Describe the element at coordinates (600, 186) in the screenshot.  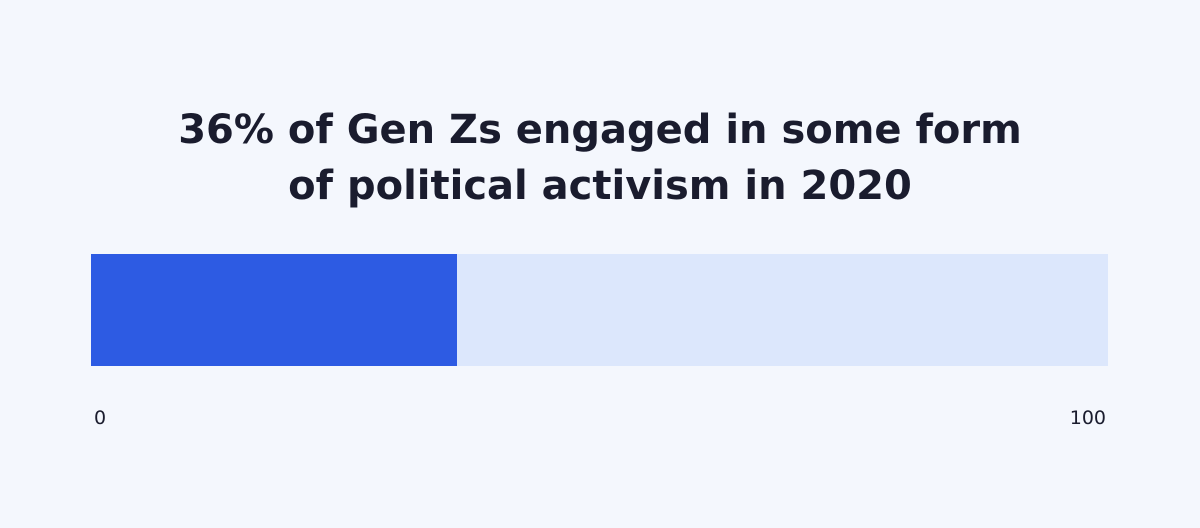
I see `chart-title-line-2: of political activism in 2020` at that location.